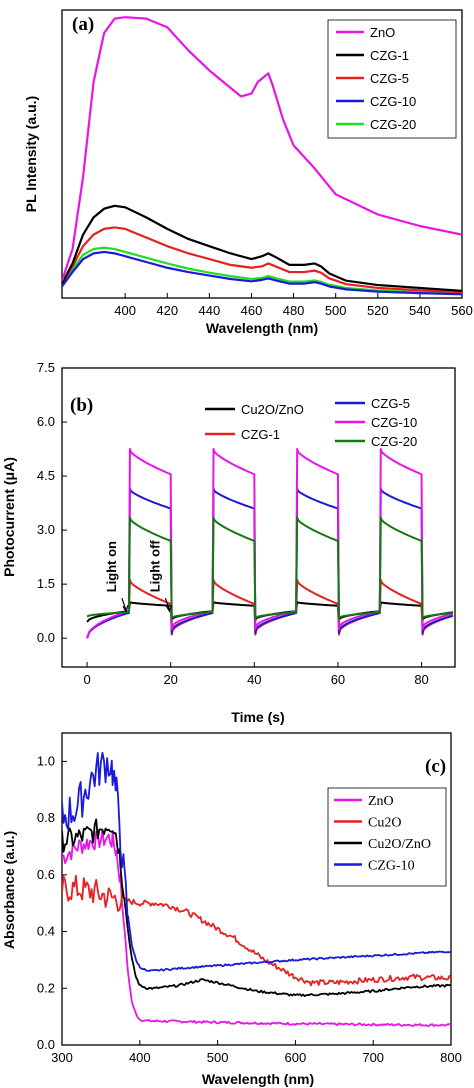 The image size is (474, 1088). Describe the element at coordinates (421, 679) in the screenshot. I see `x-tick-label-b: 80` at that location.